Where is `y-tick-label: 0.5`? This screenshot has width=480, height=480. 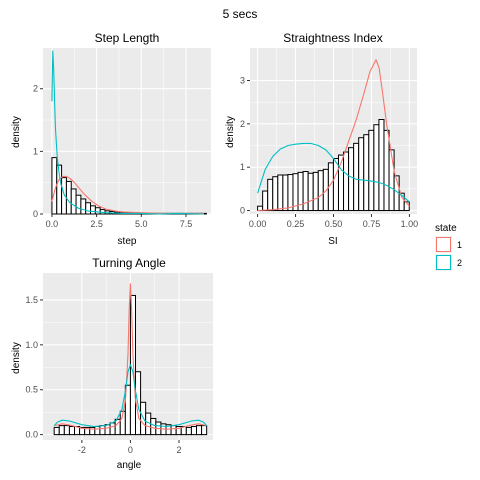
y-tick-label: 0.5 is located at coordinates (31, 390).